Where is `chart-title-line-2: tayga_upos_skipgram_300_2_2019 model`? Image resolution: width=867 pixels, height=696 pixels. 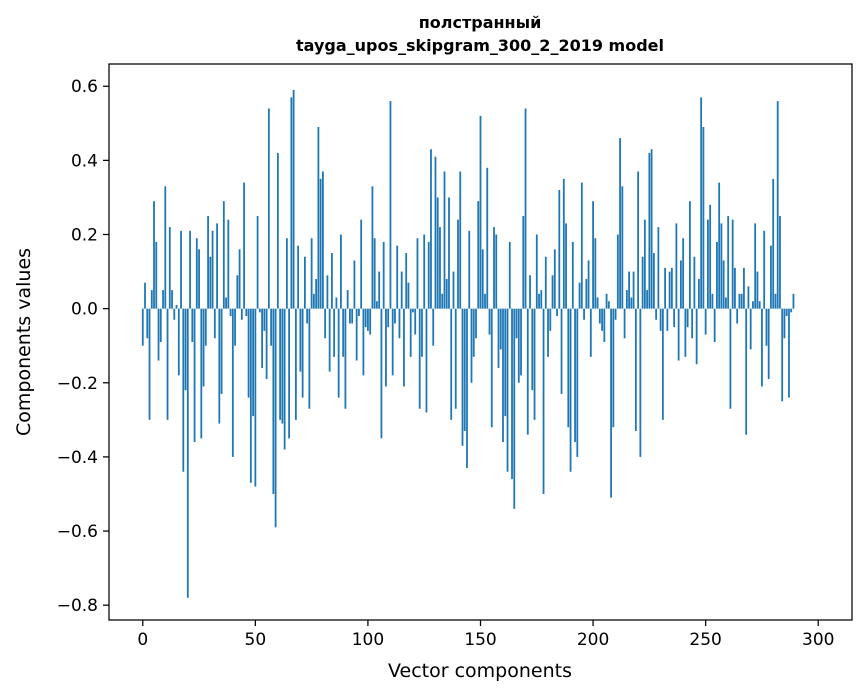 chart-title-line-2: tayga_upos_skipgram_300_2_2019 model is located at coordinates (480, 45).